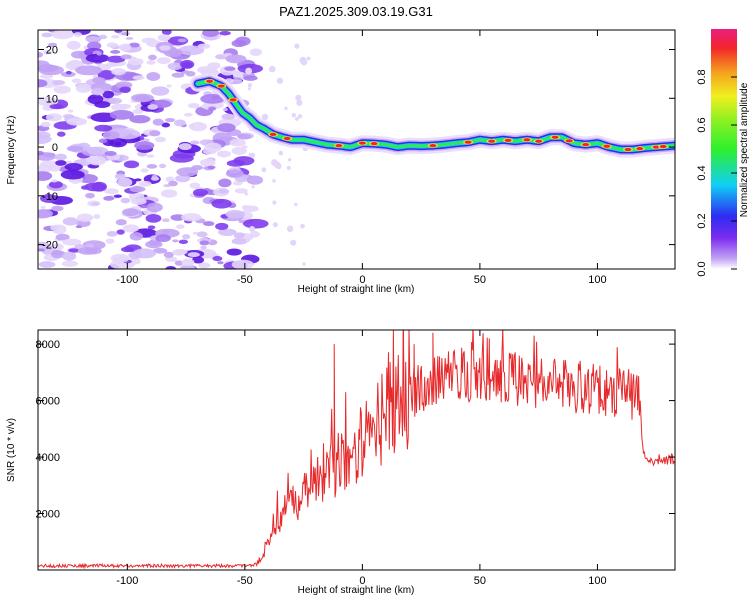 The width and height of the screenshot is (750, 605). Describe the element at coordinates (48, 345) in the screenshot. I see `snr-ytick-label: 8000` at that location.